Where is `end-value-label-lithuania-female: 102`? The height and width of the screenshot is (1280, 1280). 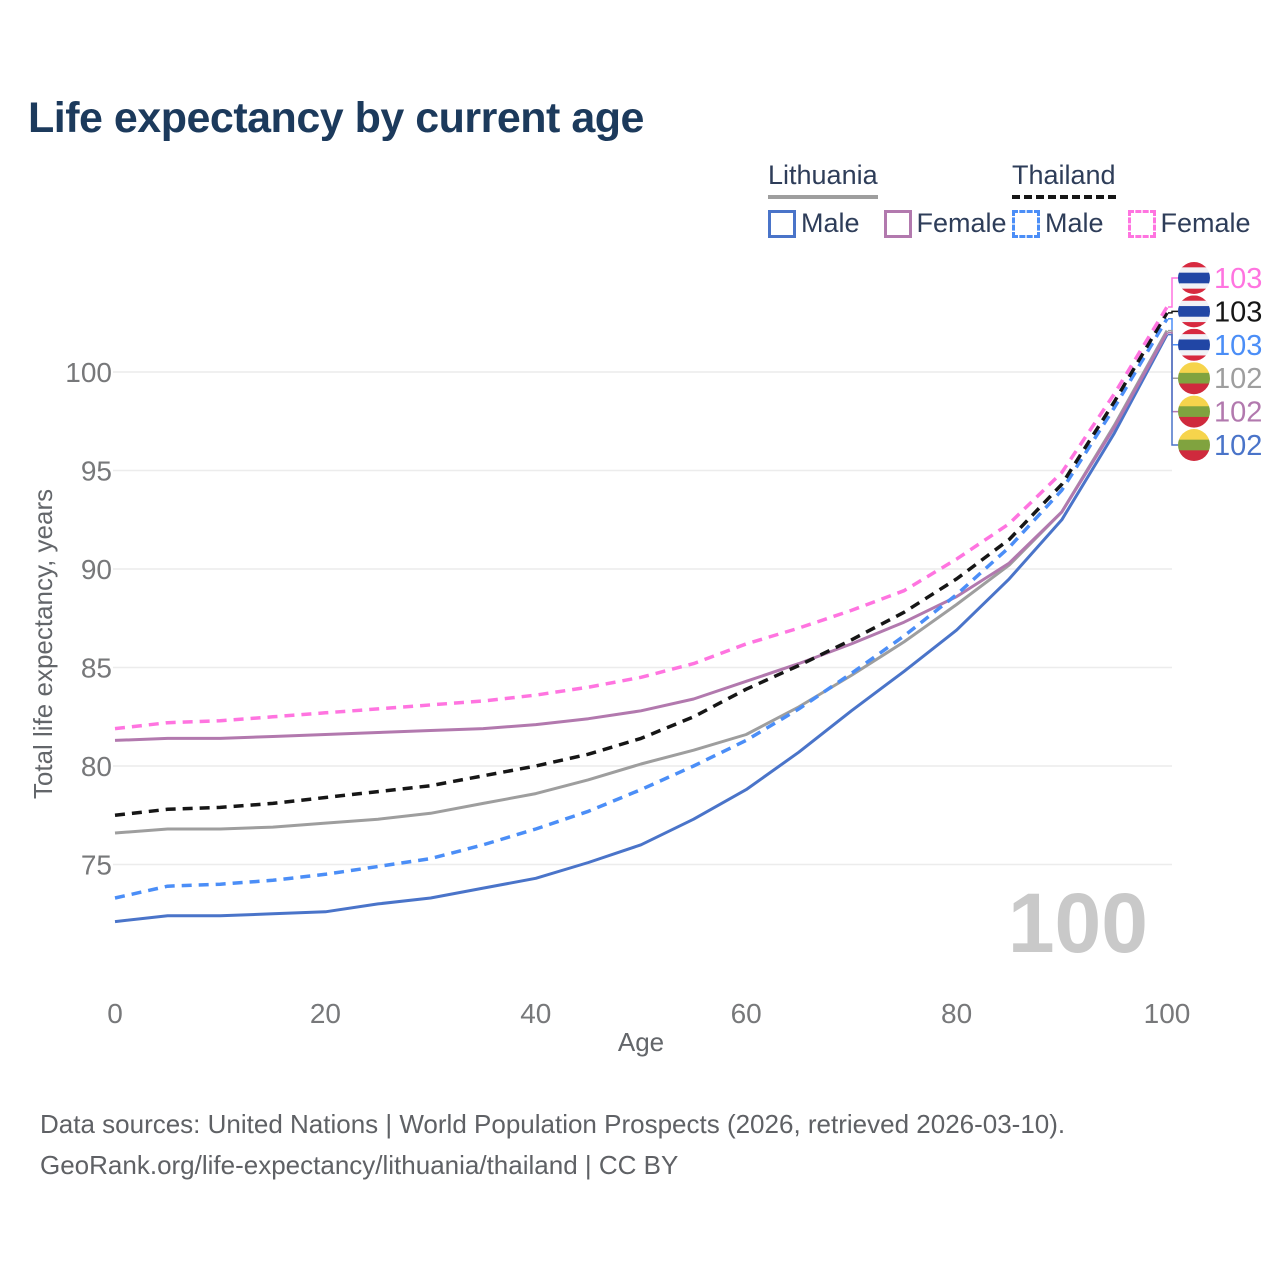
end-value-label-lithuania-female: 102 is located at coordinates (1238, 413).